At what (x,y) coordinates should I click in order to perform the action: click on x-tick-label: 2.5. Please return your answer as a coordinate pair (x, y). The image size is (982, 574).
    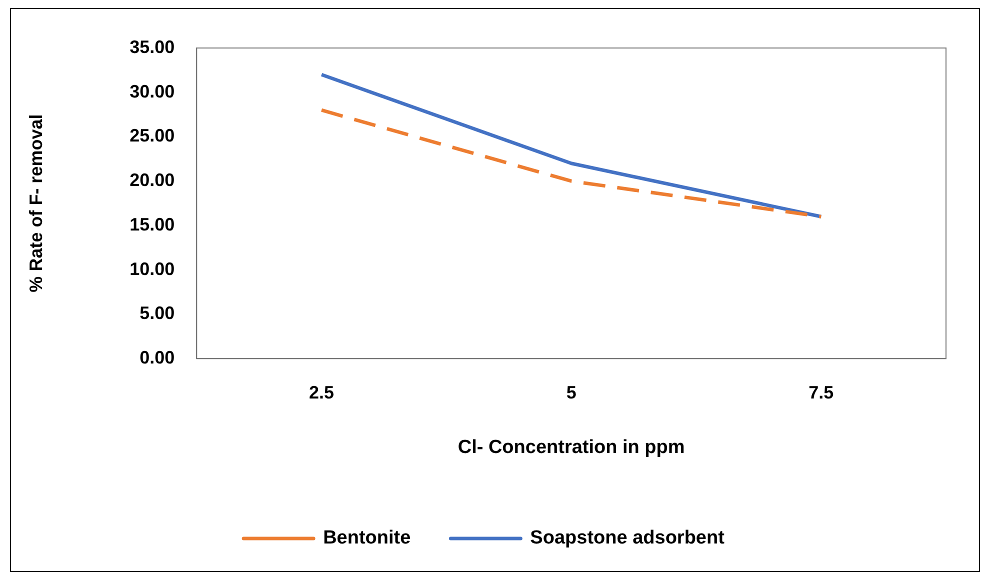
    Looking at the image, I should click on (321, 392).